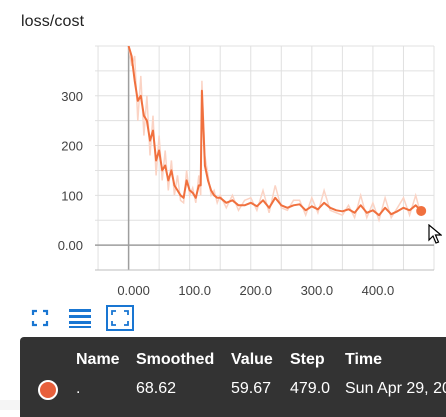  I want to click on tooltip-row-value: 59.67, so click(251, 388).